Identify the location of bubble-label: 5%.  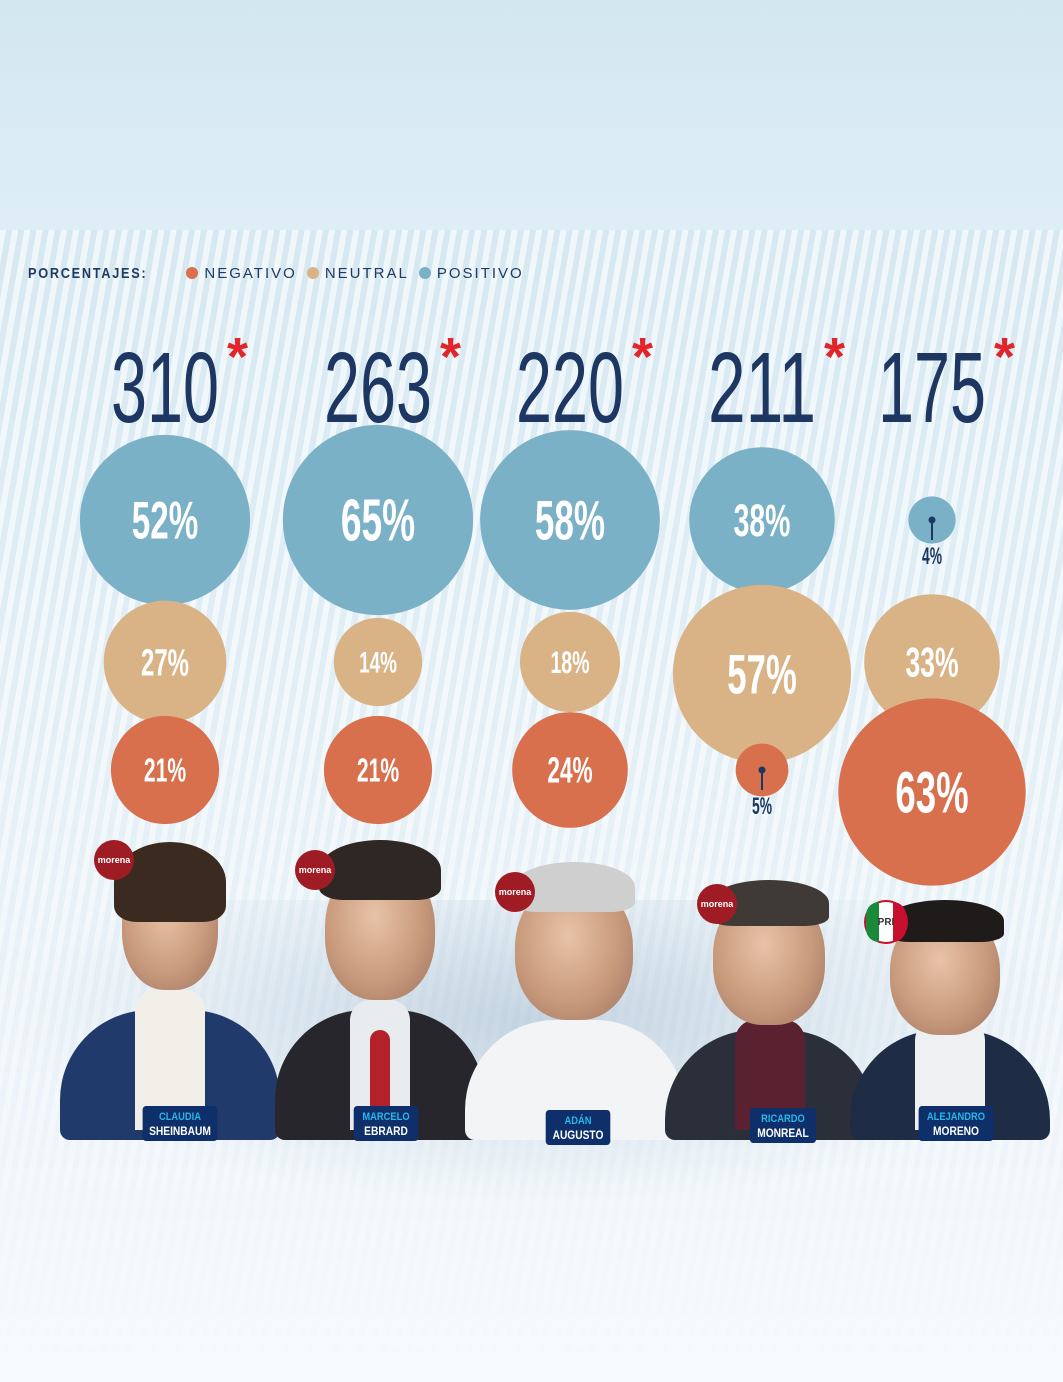
(762, 806).